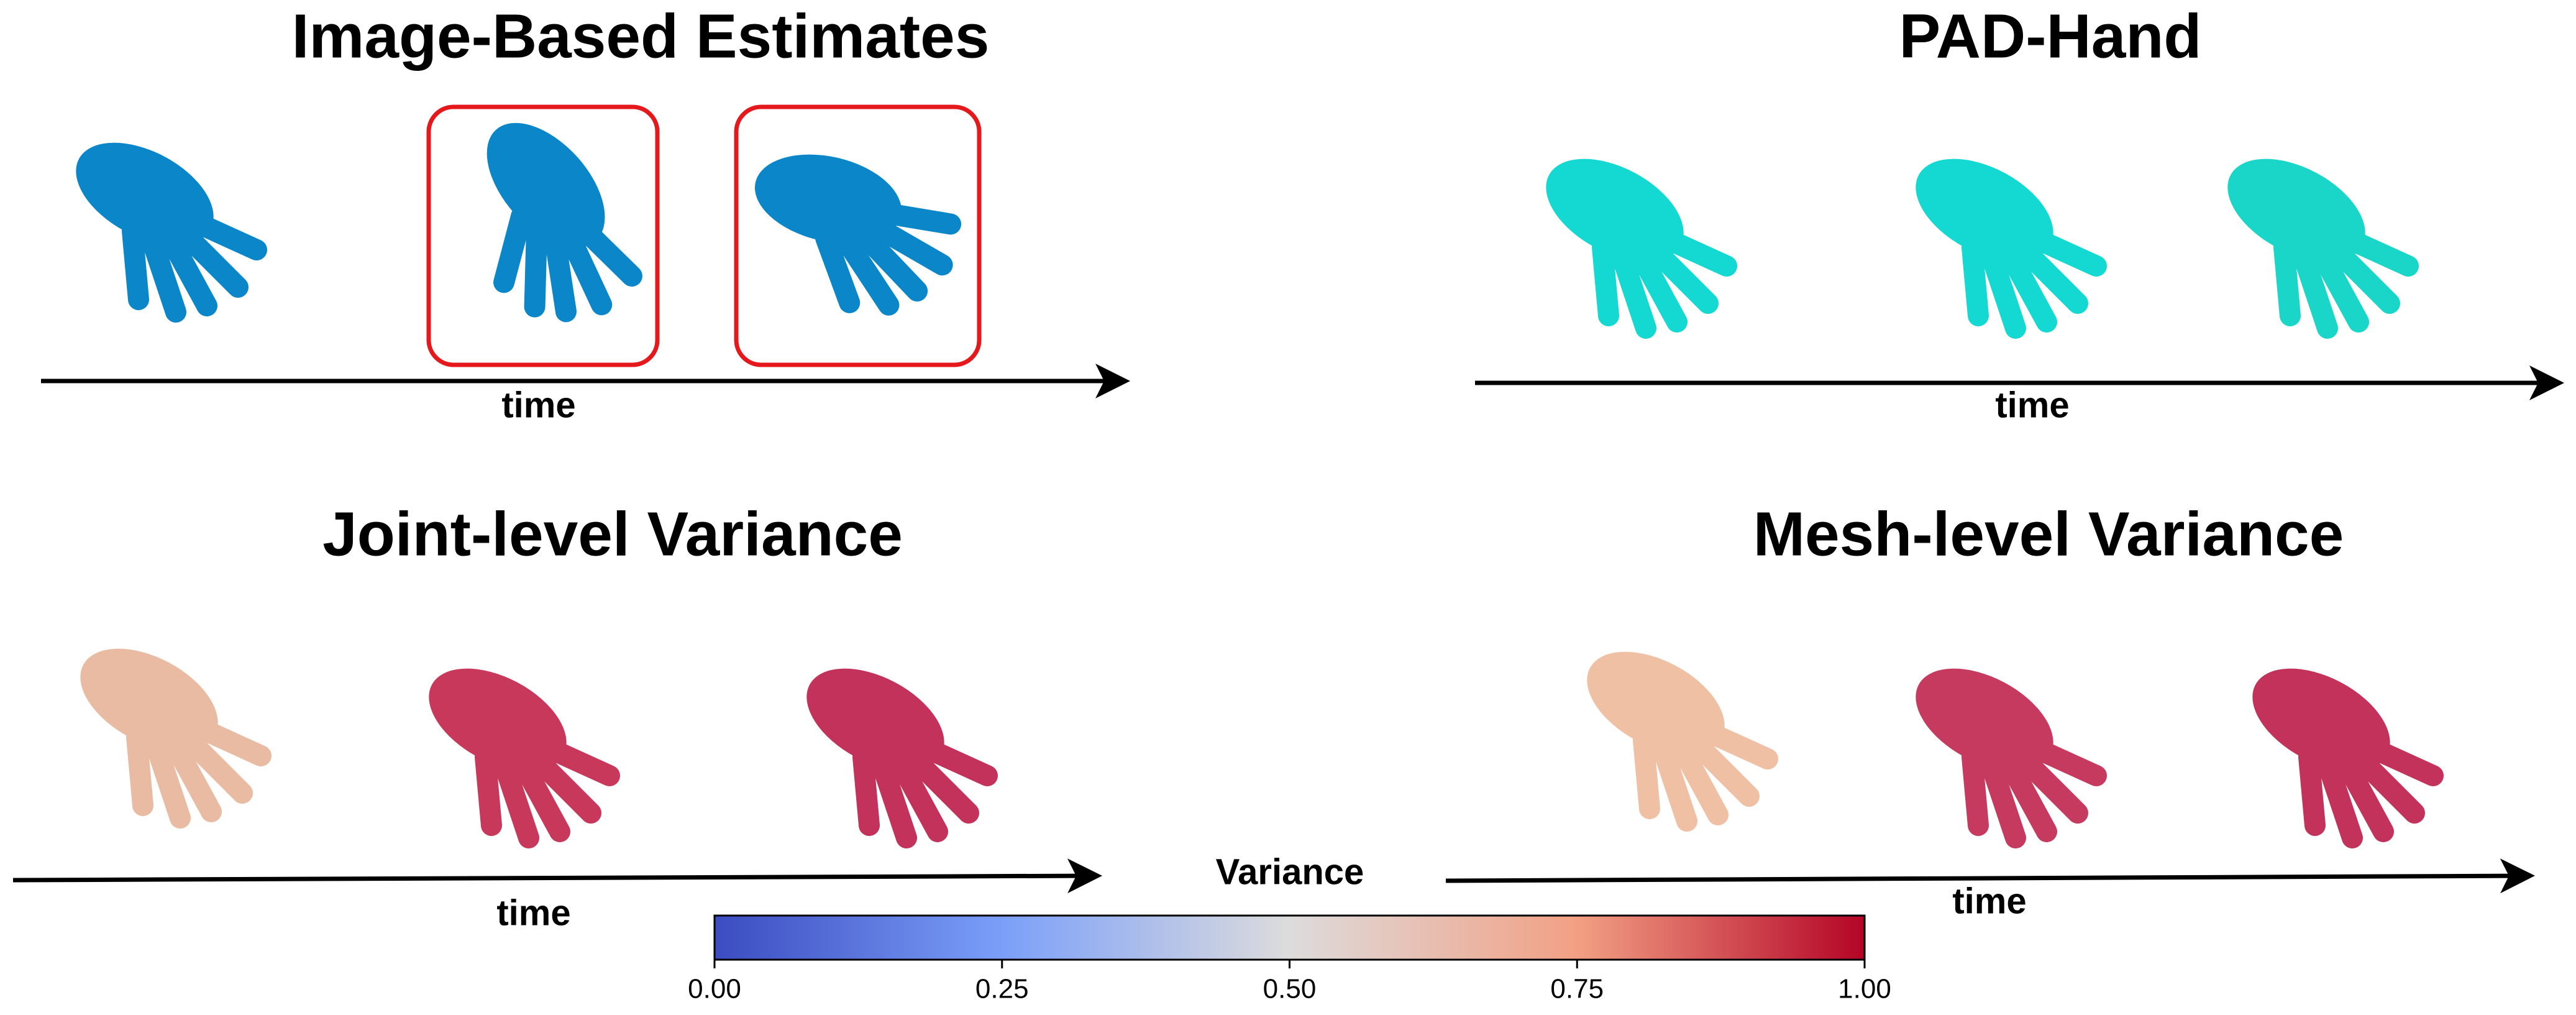 The height and width of the screenshot is (1015, 2576). Describe the element at coordinates (714, 989) in the screenshot. I see `tick-label: 0.00` at that location.